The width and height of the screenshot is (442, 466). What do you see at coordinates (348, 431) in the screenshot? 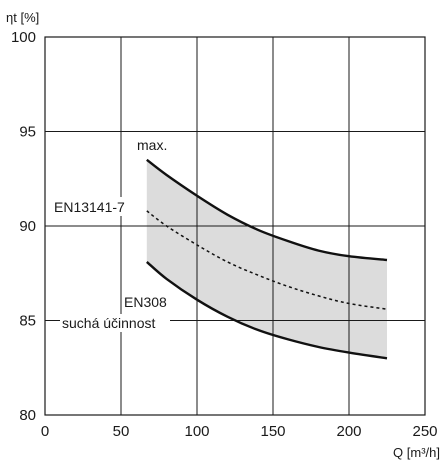
I see `x-tick-label: 200` at bounding box center [348, 431].